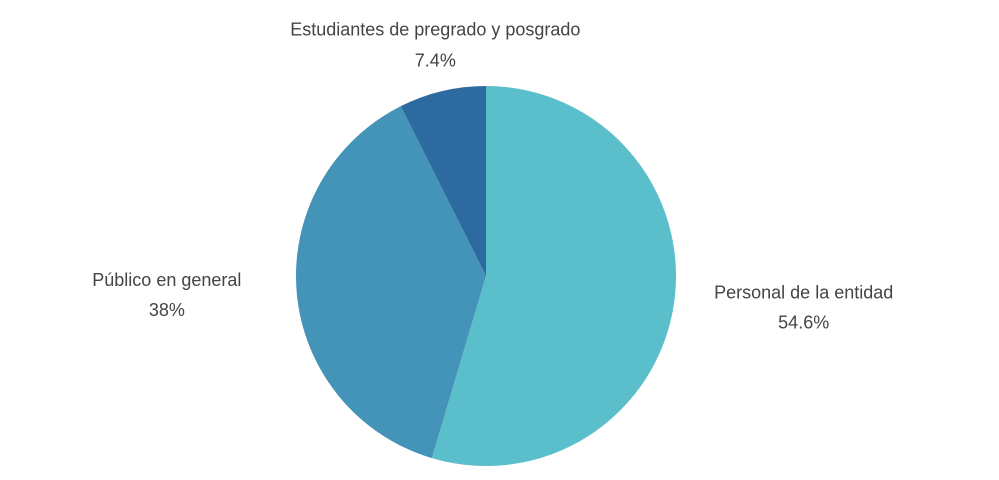 Image resolution: width=999 pixels, height=480 pixels. Describe the element at coordinates (166, 280) in the screenshot. I see `slice-label: Público en general` at that location.